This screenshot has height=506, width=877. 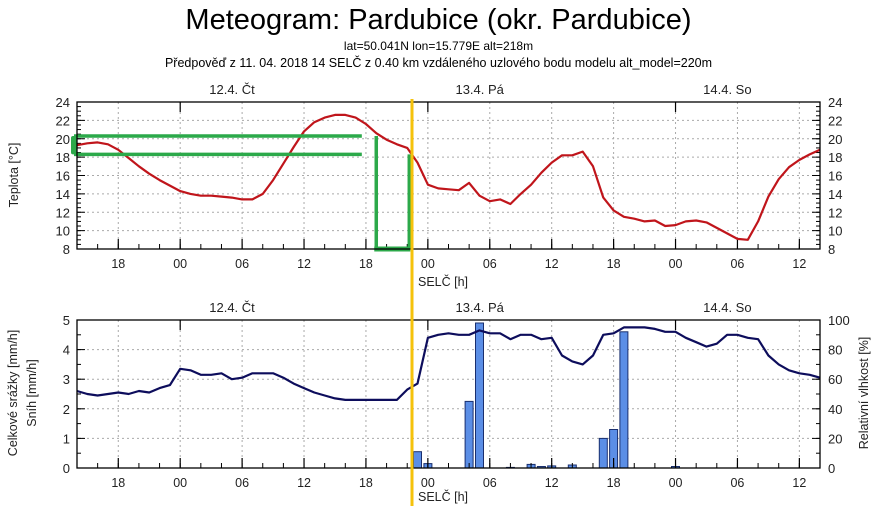 I want to click on green-annotation, so click(x=241, y=193).